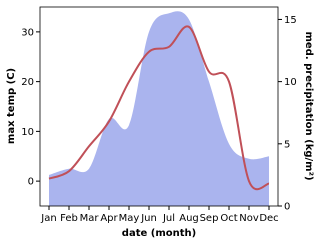 Image resolution: width=320 pixels, height=243 pixels. What do you see at coordinates (11, 106) in the screenshot?
I see `y-axis-label: max temp (C)` at bounding box center [11, 106].